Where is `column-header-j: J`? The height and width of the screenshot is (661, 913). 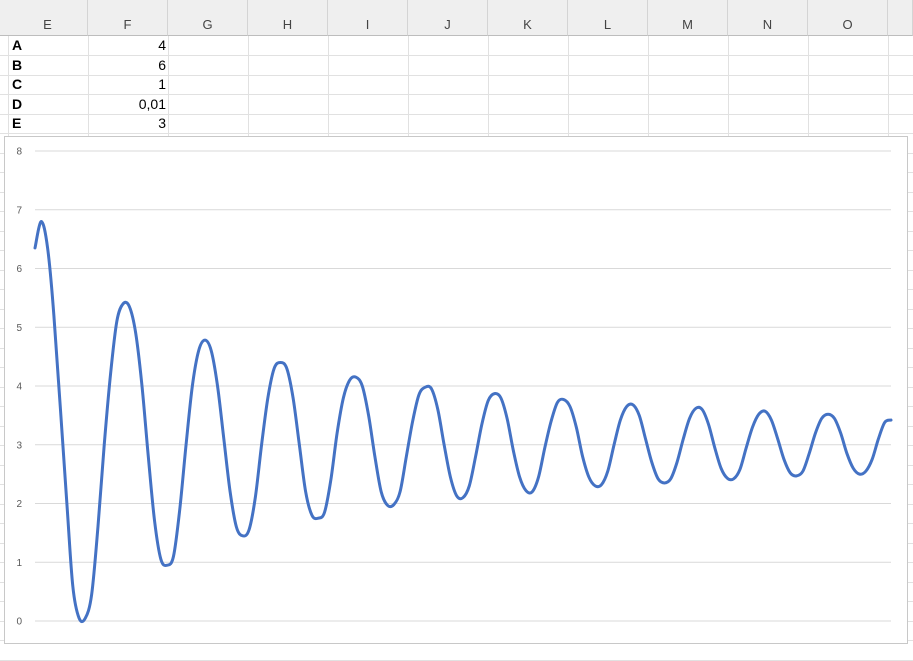 column-header-j: J is located at coordinates (448, 18).